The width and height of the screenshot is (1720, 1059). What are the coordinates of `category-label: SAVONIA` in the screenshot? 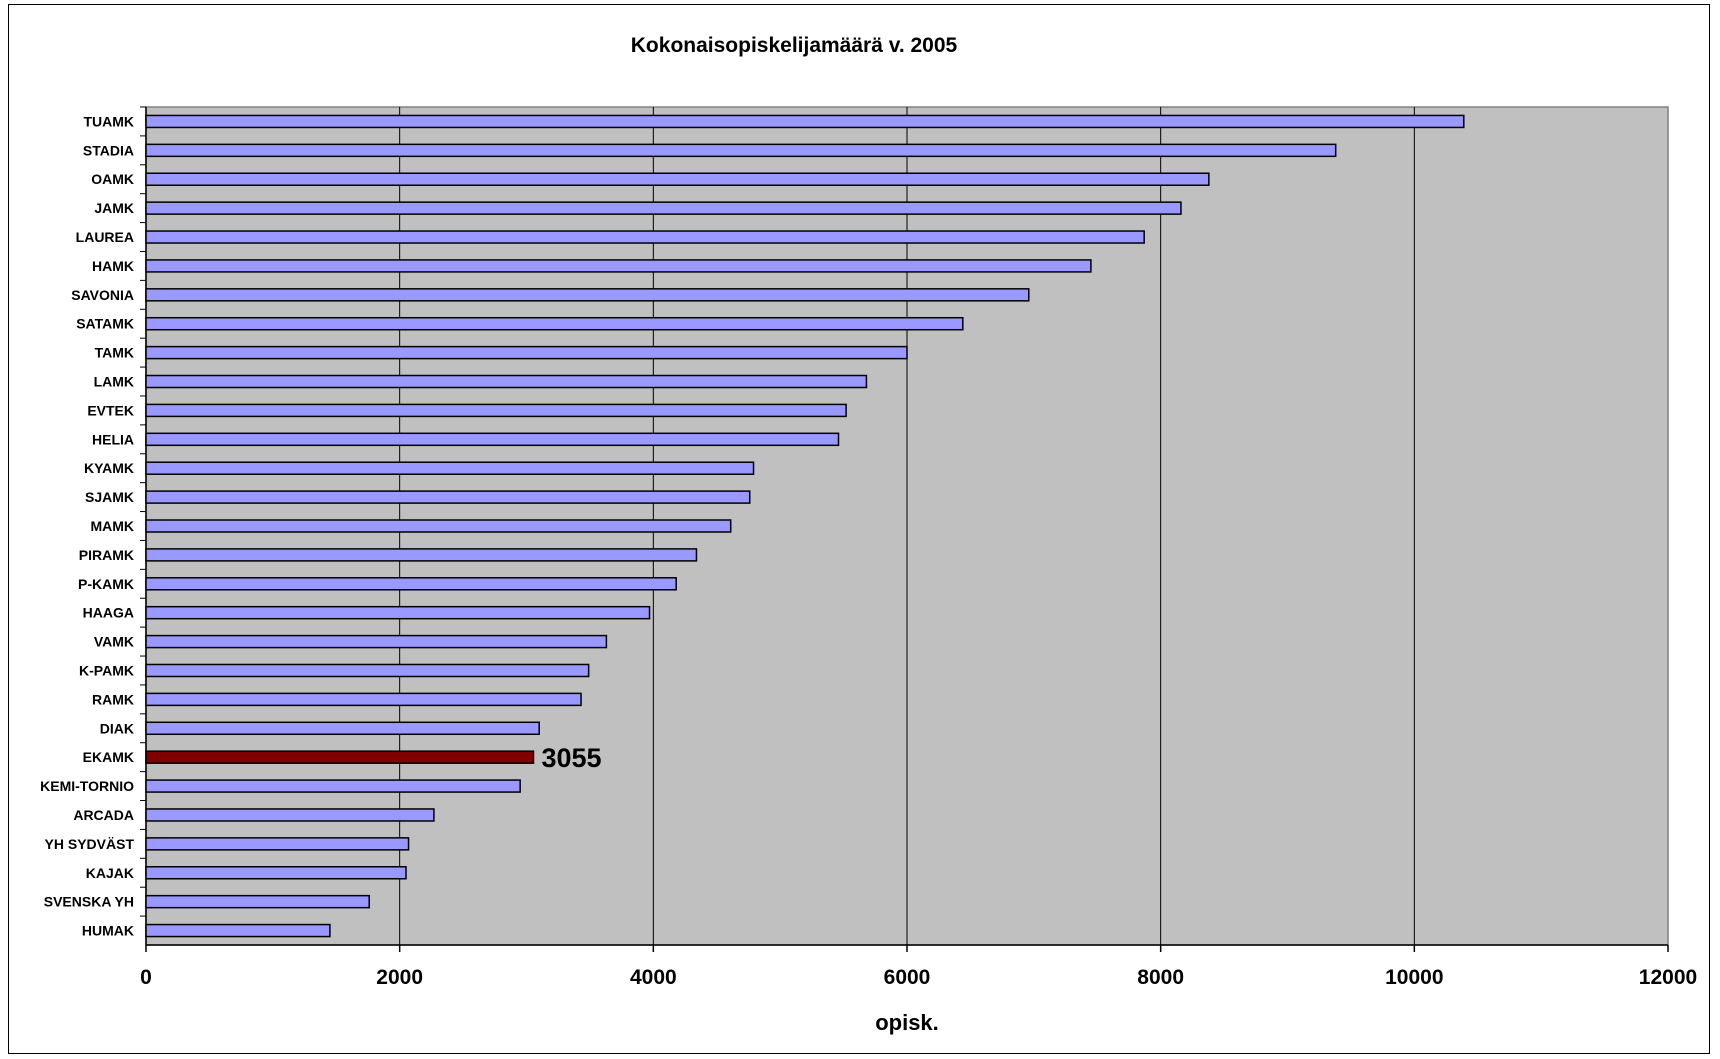 It's located at (102, 295).